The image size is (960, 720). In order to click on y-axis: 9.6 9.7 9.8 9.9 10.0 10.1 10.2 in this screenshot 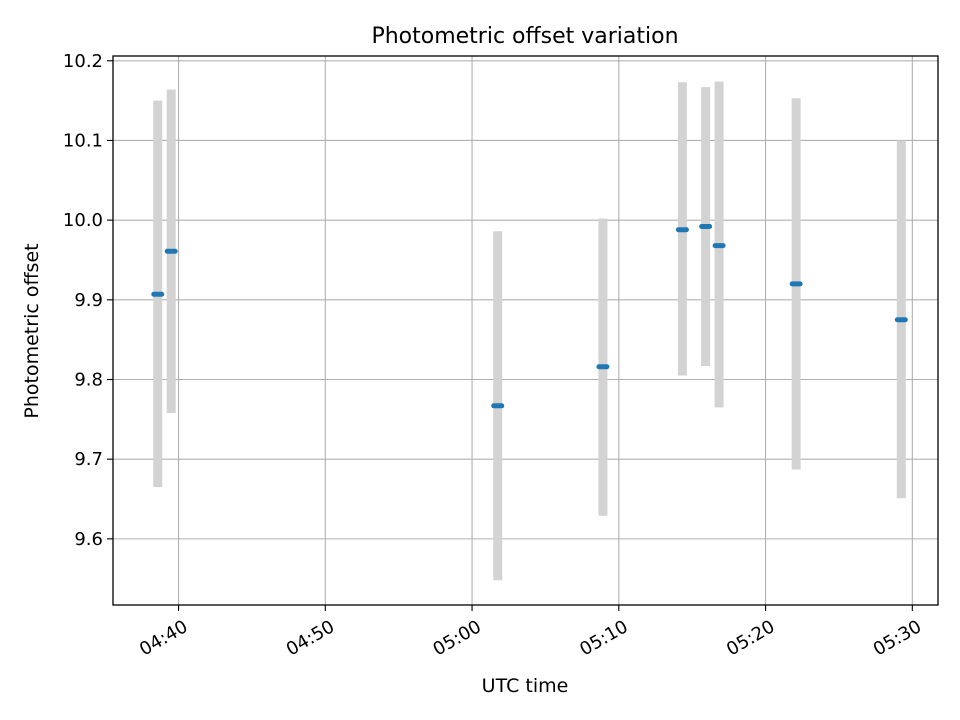, I will do `click(88, 300)`.